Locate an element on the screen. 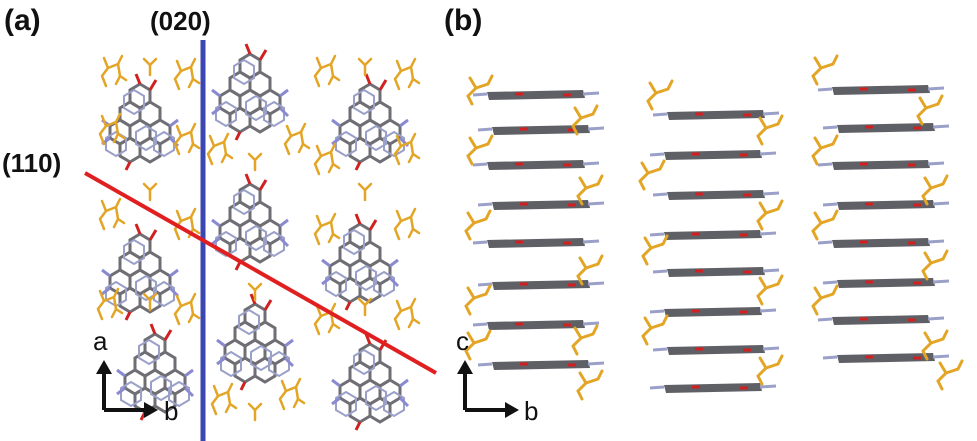 The width and height of the screenshot is (977, 441). axis-b-label-a: b is located at coordinates (171, 411).